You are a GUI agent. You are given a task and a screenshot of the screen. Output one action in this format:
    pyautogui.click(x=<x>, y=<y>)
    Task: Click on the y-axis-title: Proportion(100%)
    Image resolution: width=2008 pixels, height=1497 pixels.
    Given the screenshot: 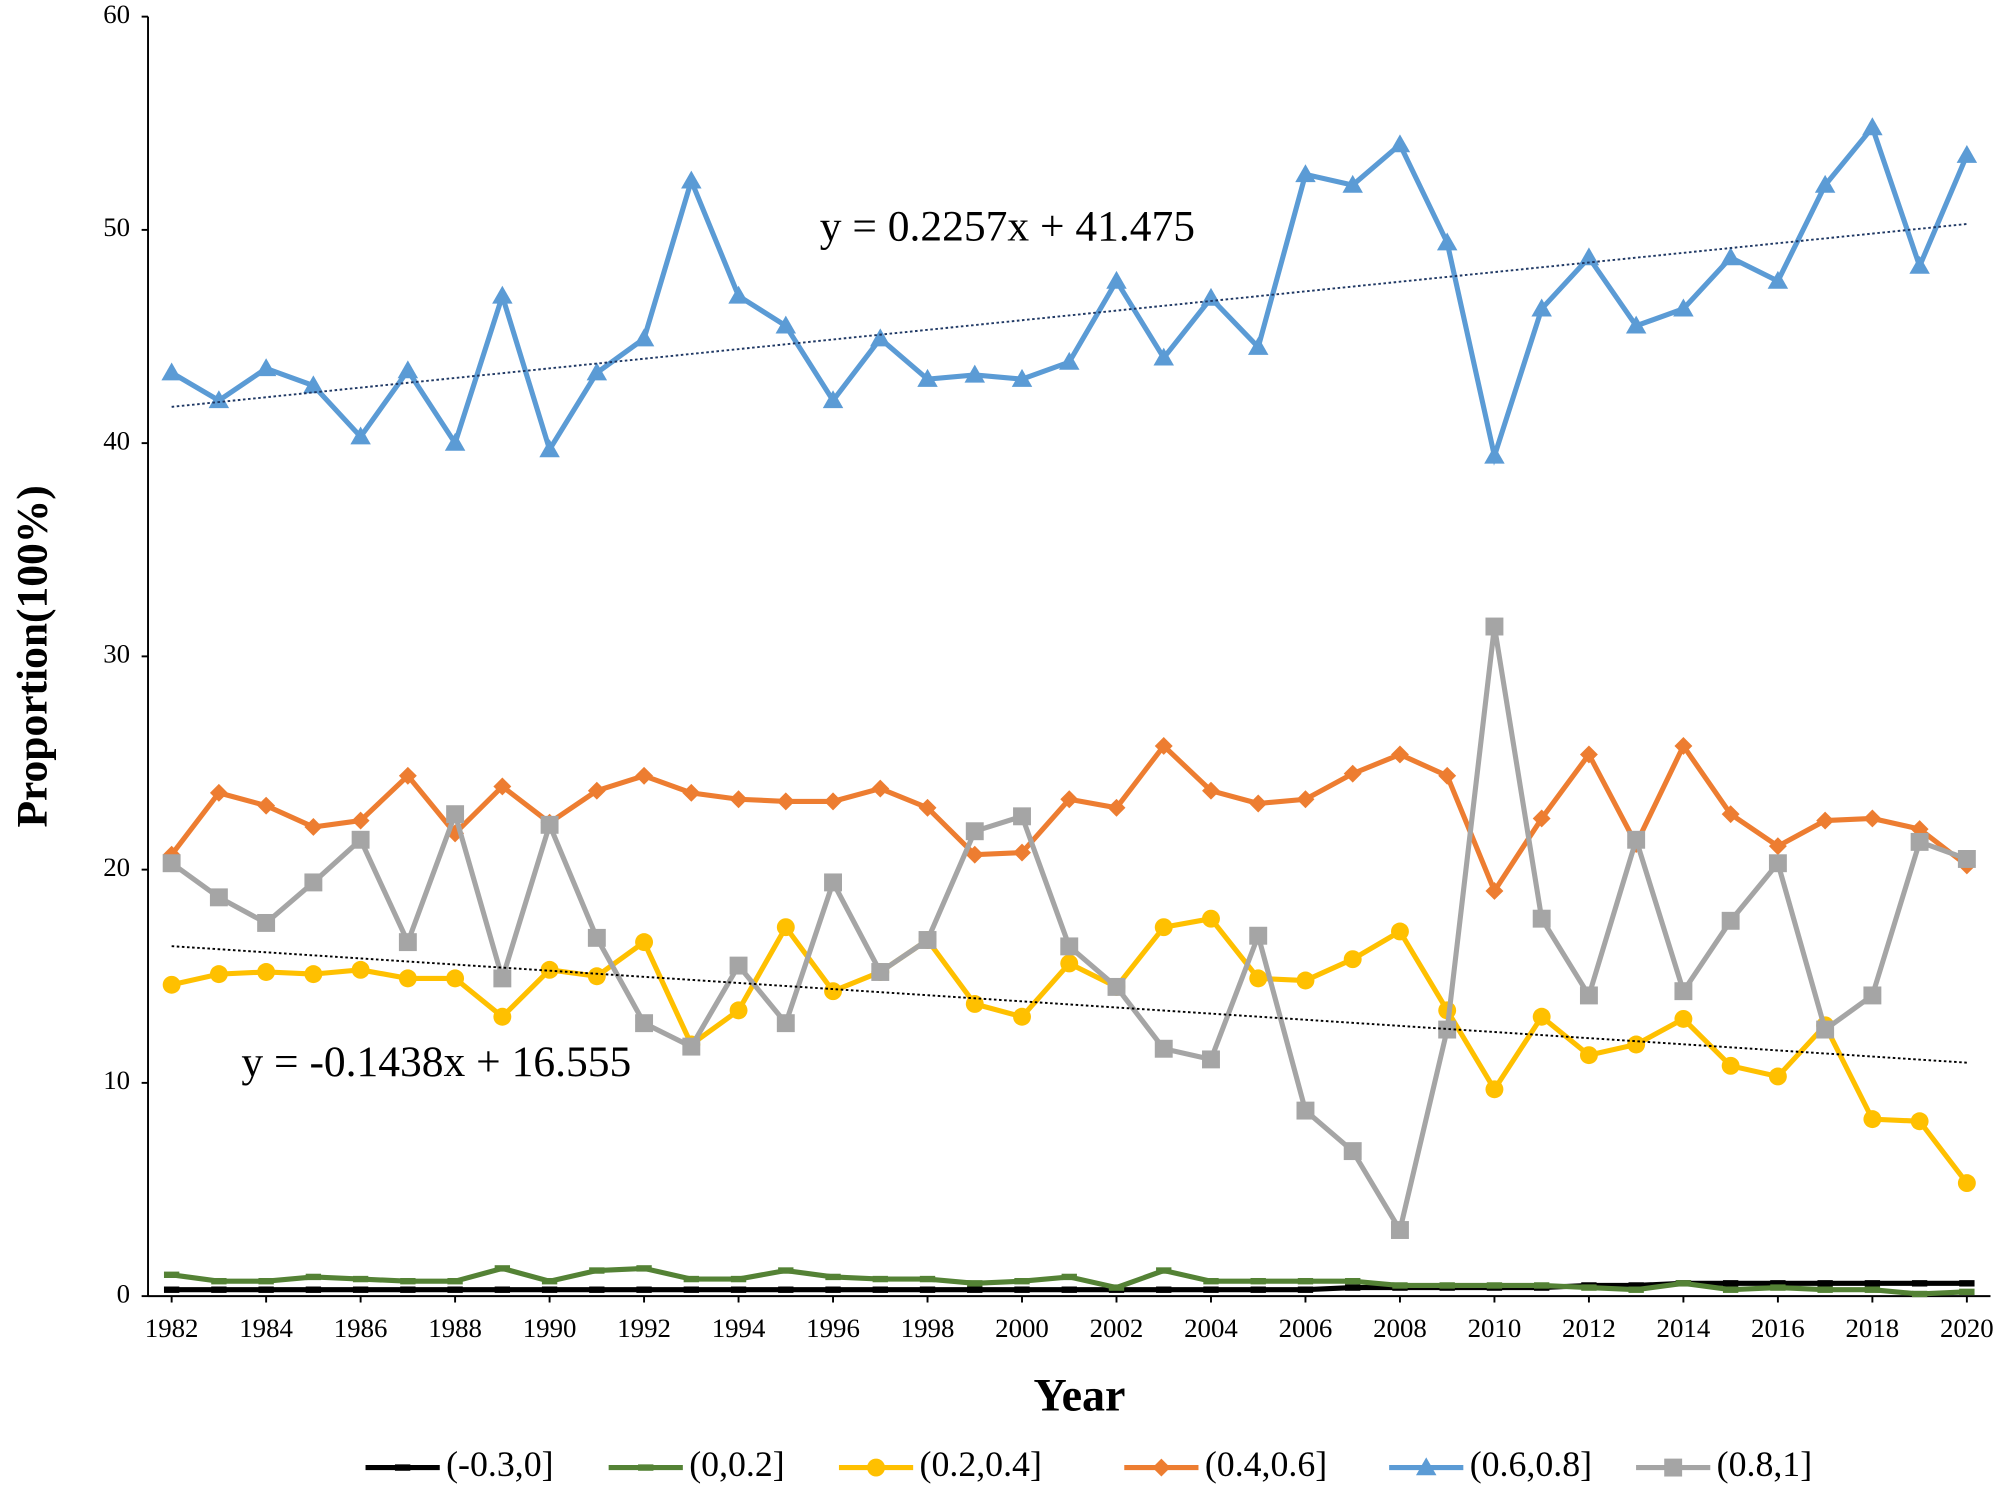 What is the action you would take?
    pyautogui.click(x=33, y=656)
    